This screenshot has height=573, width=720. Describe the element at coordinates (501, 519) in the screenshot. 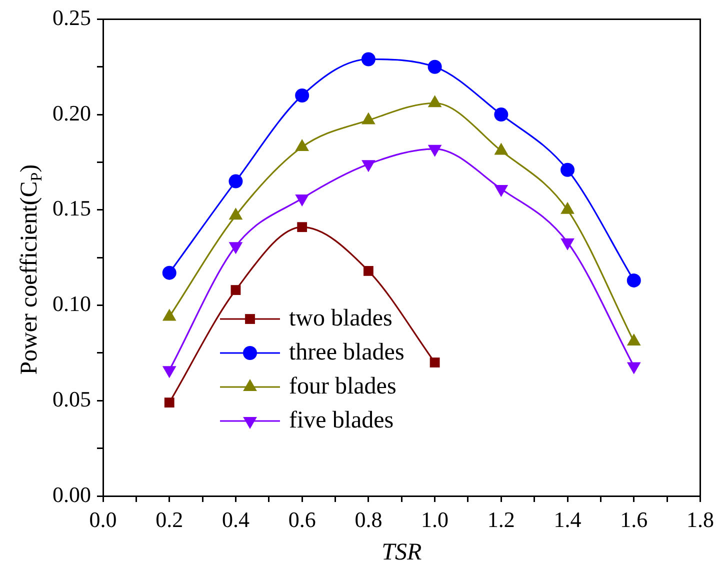

I see `x-tick-label: 1.2` at that location.